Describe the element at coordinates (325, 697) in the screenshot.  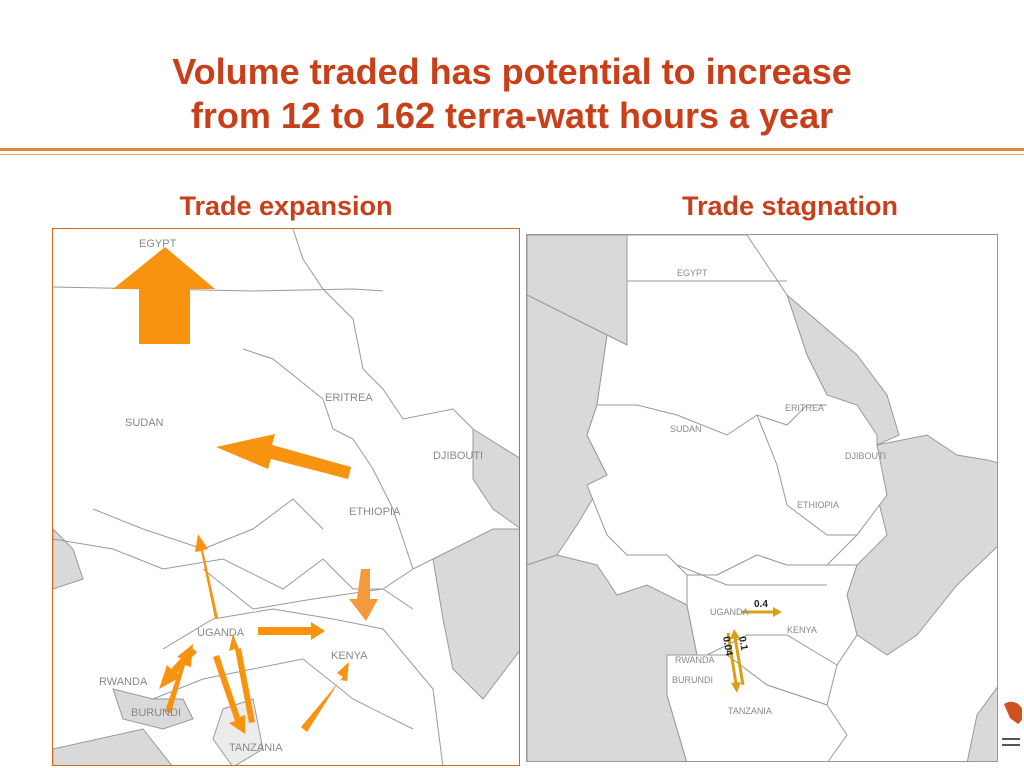
I see `arrow-tanzania-to-kenya` at that location.